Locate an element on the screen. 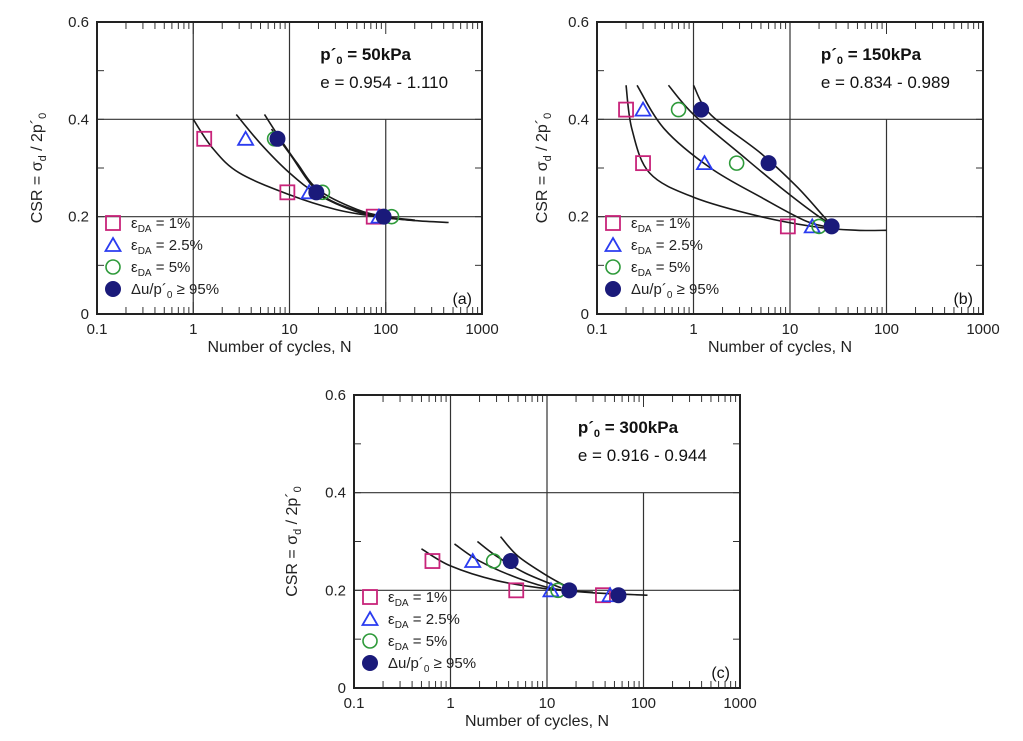  pressure-annotation: p´0 = 150kPa is located at coordinates (871, 56).